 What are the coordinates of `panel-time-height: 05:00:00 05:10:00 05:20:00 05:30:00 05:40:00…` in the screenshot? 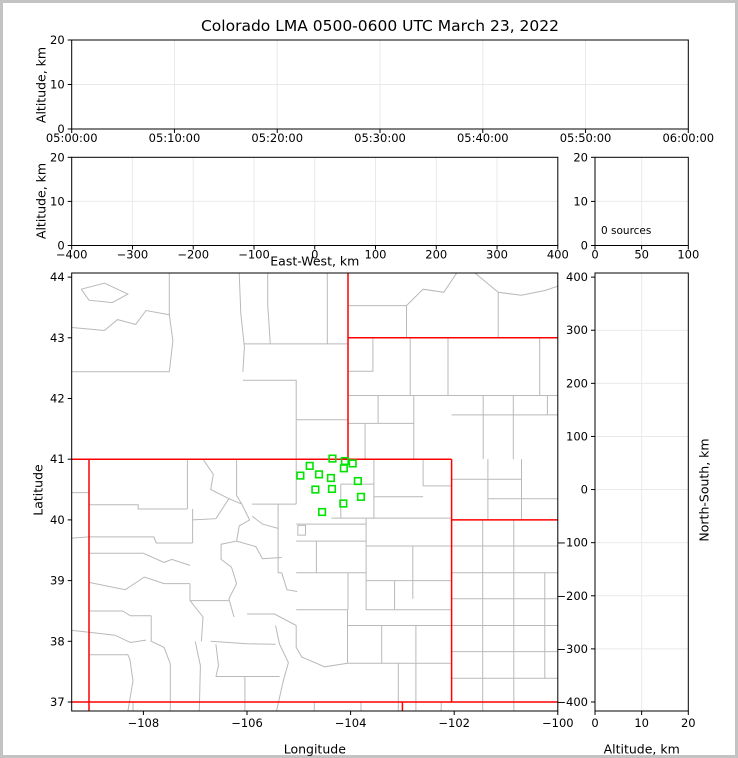 It's located at (380, 89).